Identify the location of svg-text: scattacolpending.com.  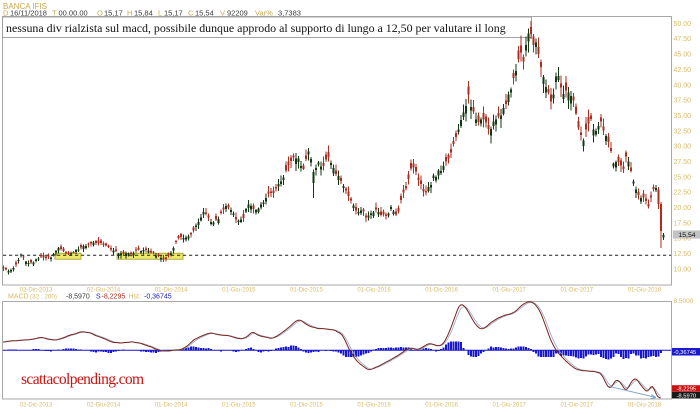
(82, 379).